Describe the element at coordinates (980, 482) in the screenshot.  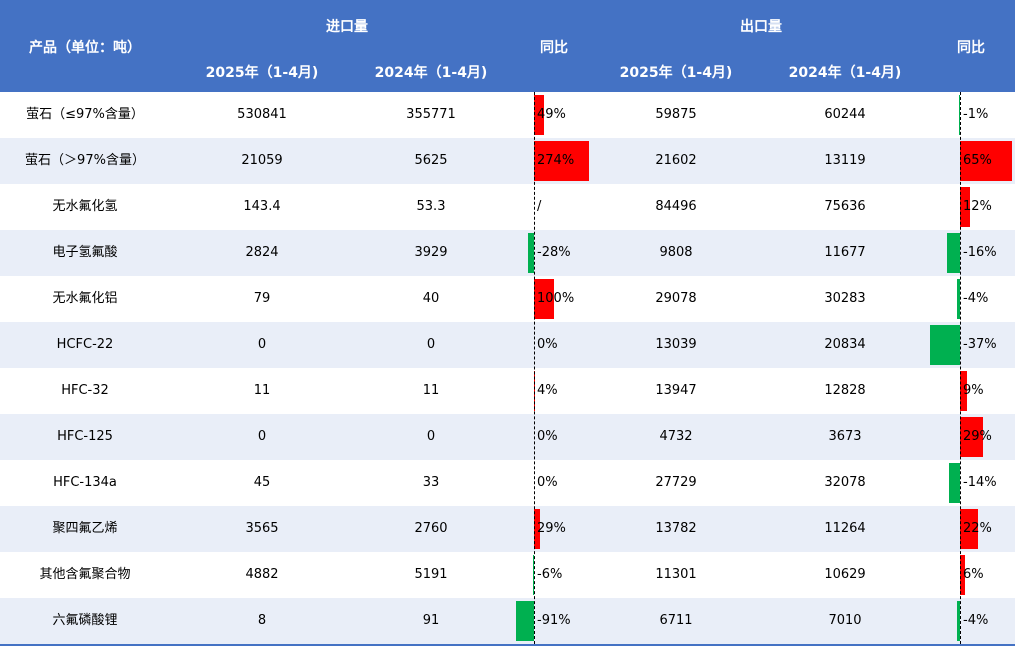
I see `export-yoy-label: -14%` at that location.